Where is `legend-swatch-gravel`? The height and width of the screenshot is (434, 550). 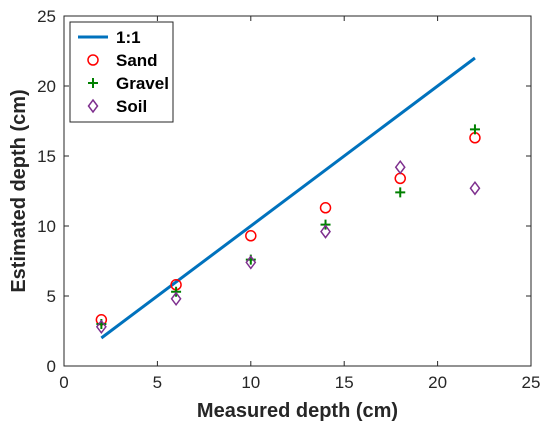 legend-swatch-gravel is located at coordinates (93, 83).